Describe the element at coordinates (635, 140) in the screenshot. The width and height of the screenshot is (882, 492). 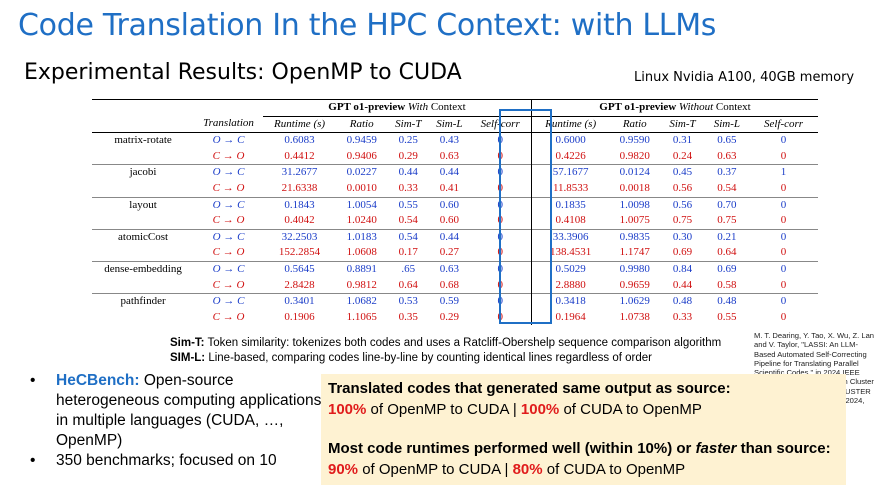
I see `cell-without-context: 0.9590` at that location.